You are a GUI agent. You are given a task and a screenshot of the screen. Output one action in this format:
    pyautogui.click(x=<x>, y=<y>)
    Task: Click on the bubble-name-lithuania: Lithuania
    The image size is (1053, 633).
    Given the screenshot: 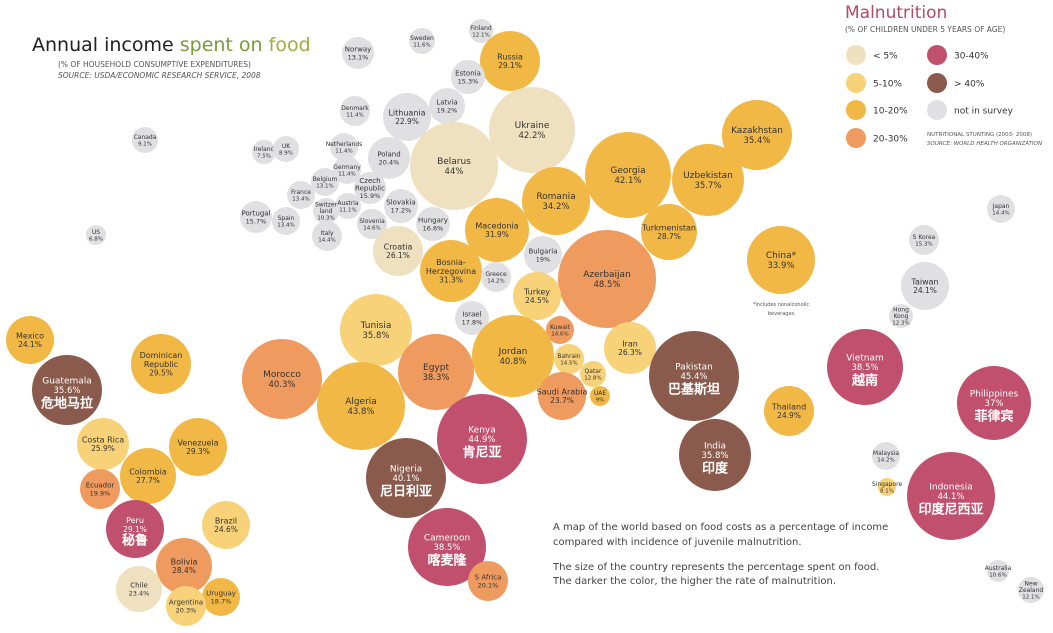 What is the action you would take?
    pyautogui.click(x=406, y=112)
    